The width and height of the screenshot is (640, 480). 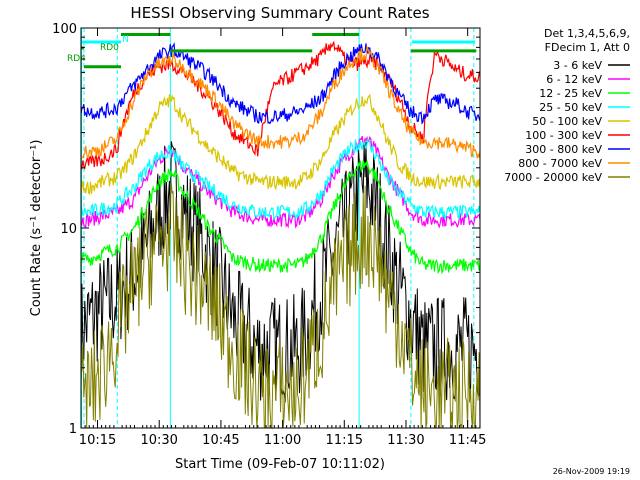 What do you see at coordinates (220, 440) in the screenshot?
I see `x-tick-label: 10:45` at bounding box center [220, 440].